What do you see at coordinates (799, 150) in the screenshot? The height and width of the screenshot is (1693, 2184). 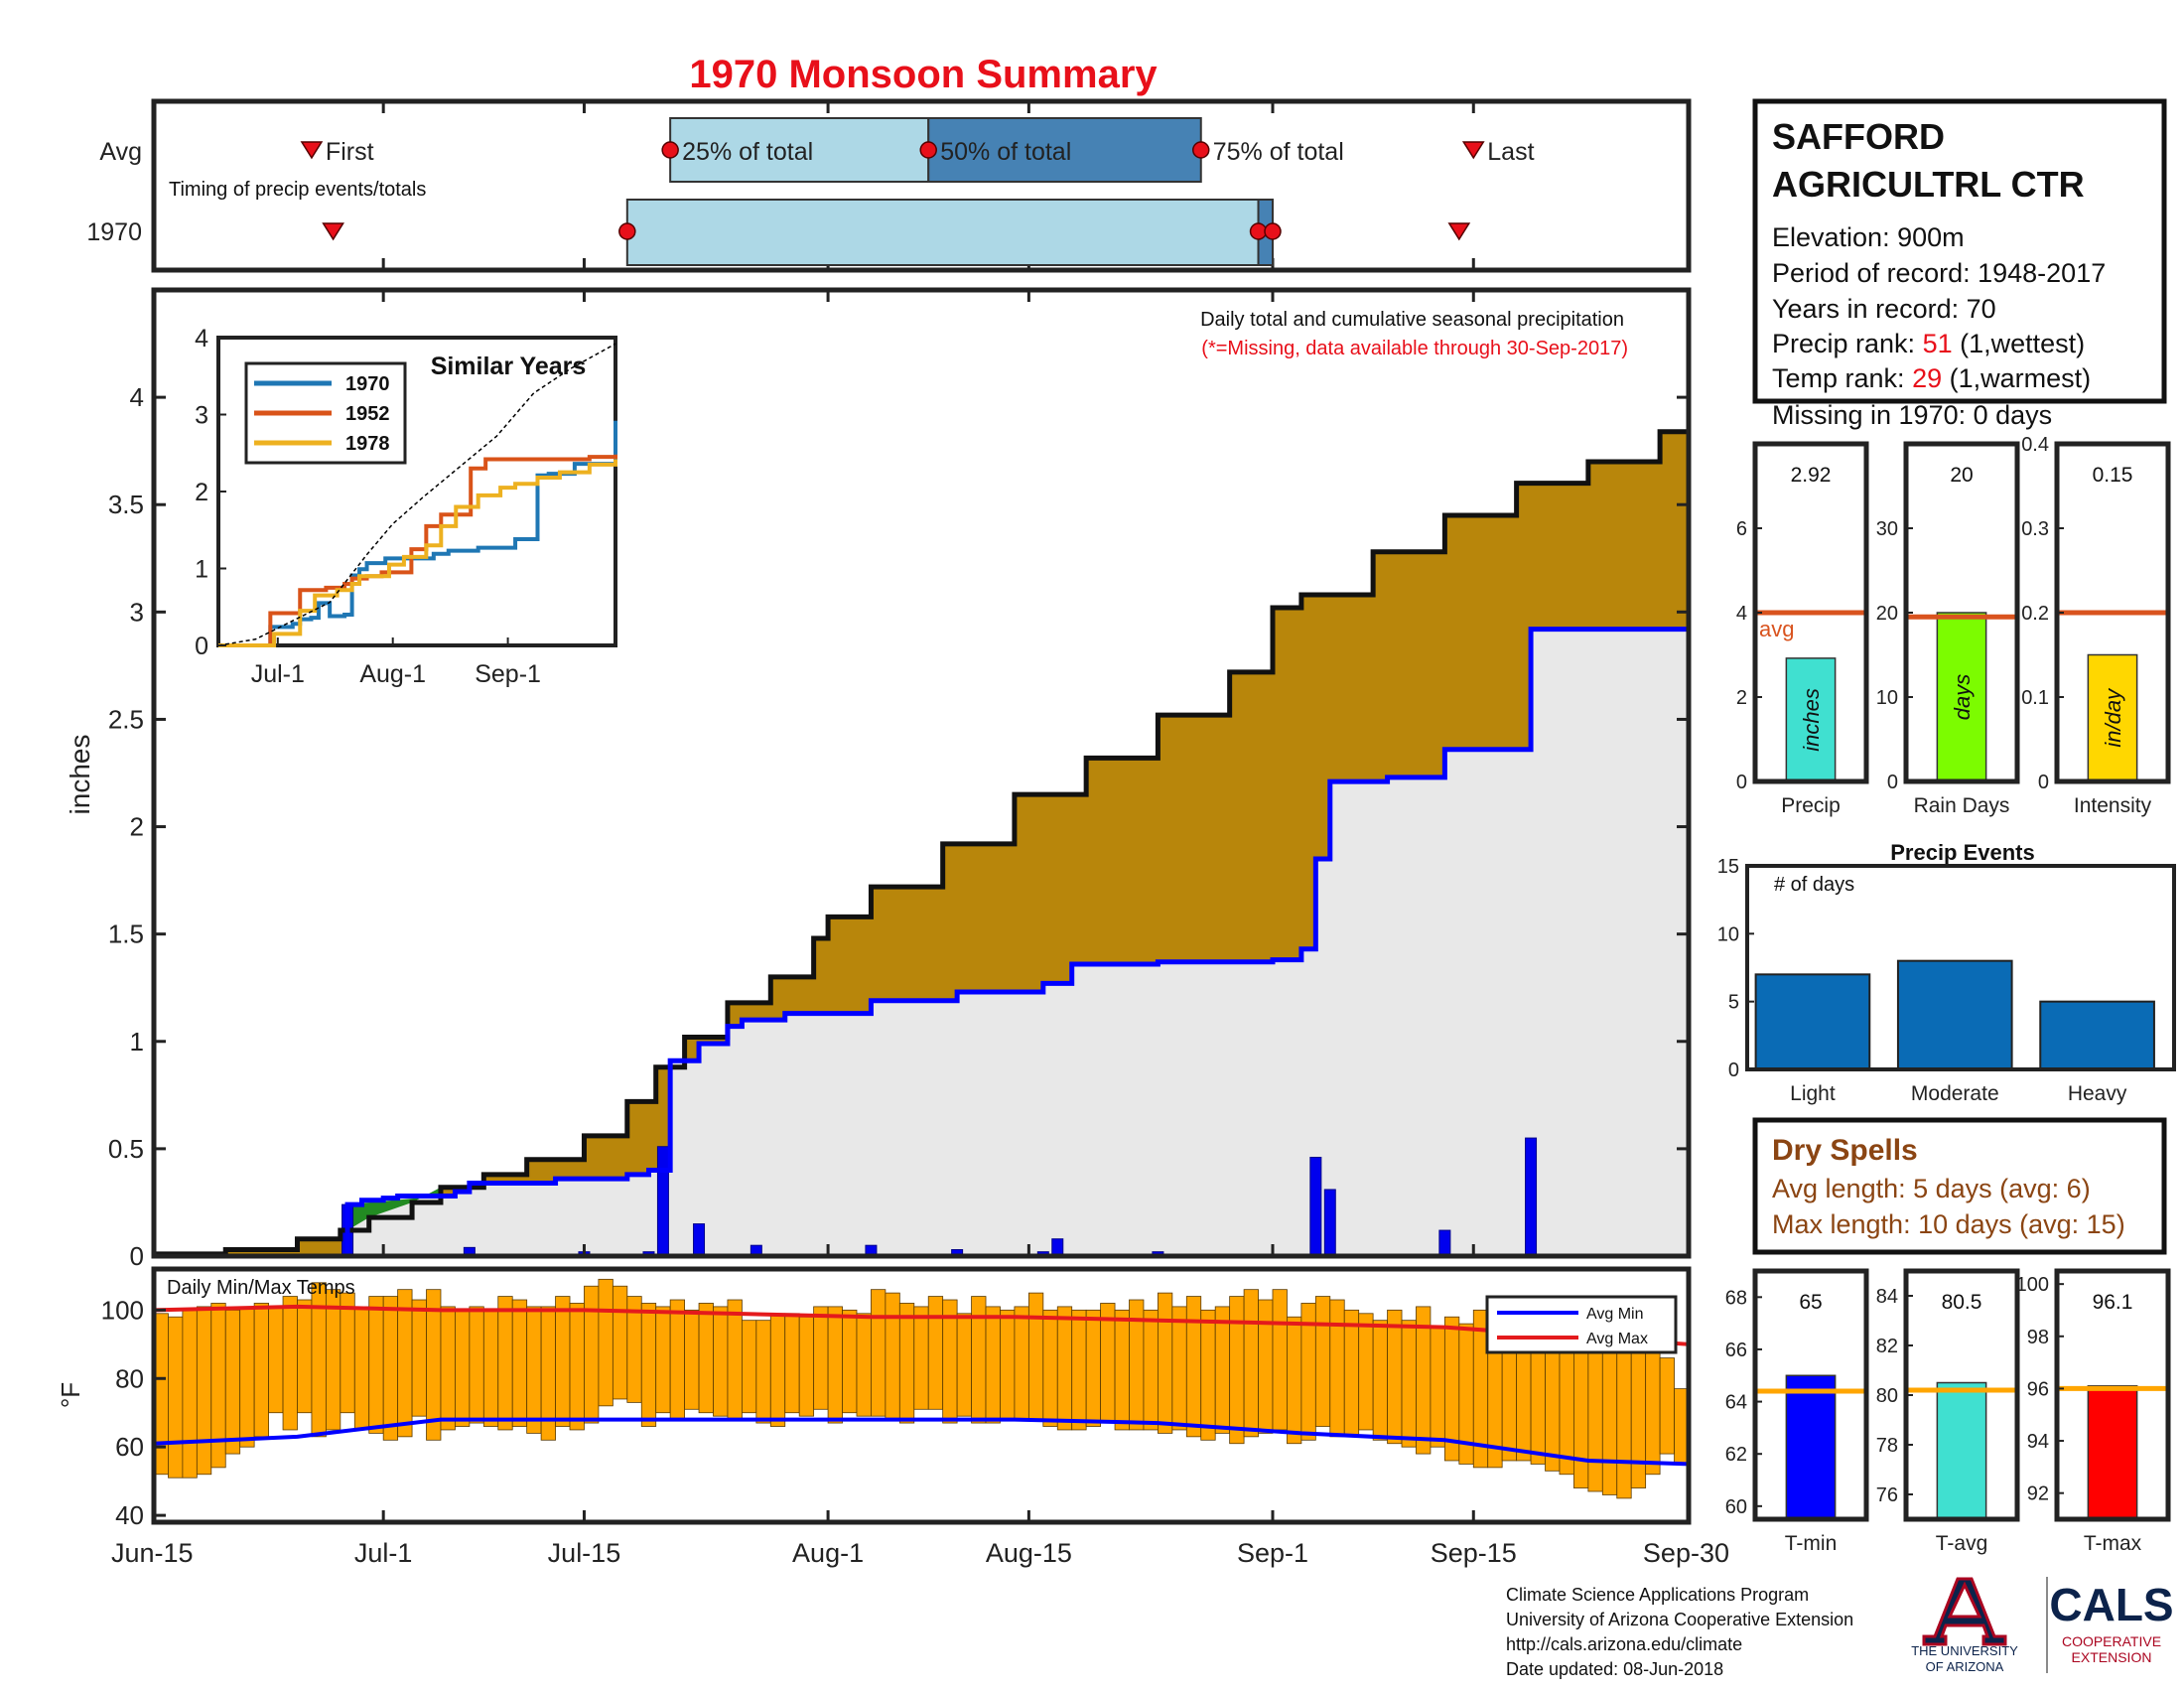 I see `avg-q25-q50-box` at bounding box center [799, 150].